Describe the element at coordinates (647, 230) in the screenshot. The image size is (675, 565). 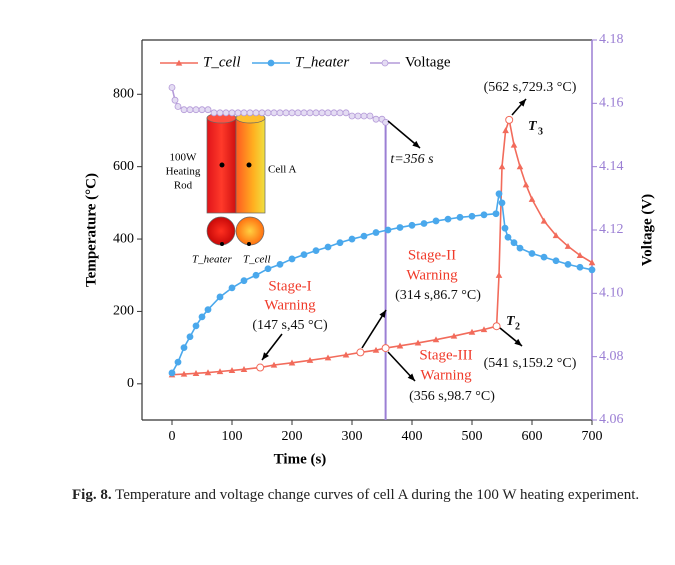
I see `y2-axis-title: Voltage (V)` at that location.